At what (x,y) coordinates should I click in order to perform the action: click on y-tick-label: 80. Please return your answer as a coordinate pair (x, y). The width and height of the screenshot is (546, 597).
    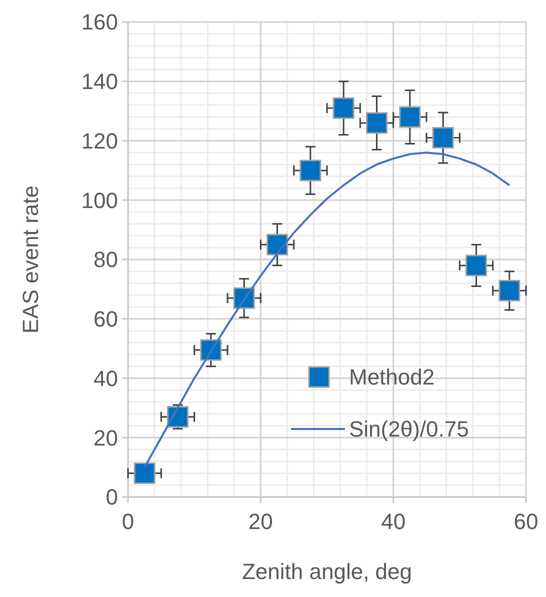
    Looking at the image, I should click on (106, 259).